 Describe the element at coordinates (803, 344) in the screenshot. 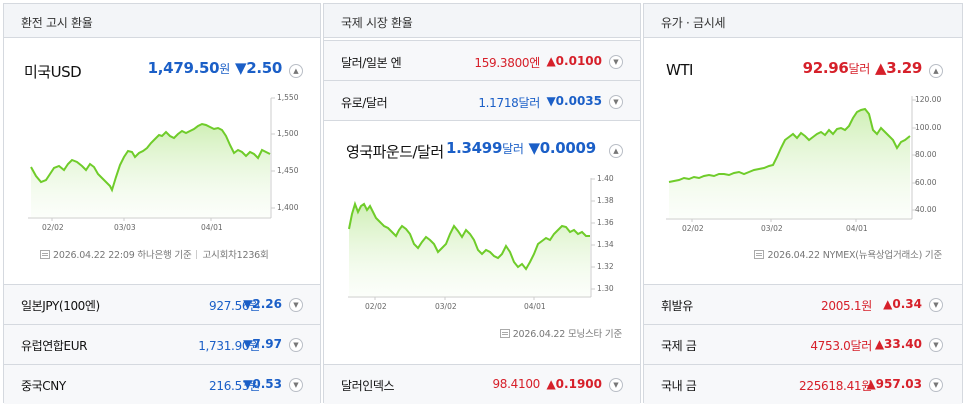

I see `list-item: 국제 금 4753.0달러 ▲33.40 ▼` at that location.